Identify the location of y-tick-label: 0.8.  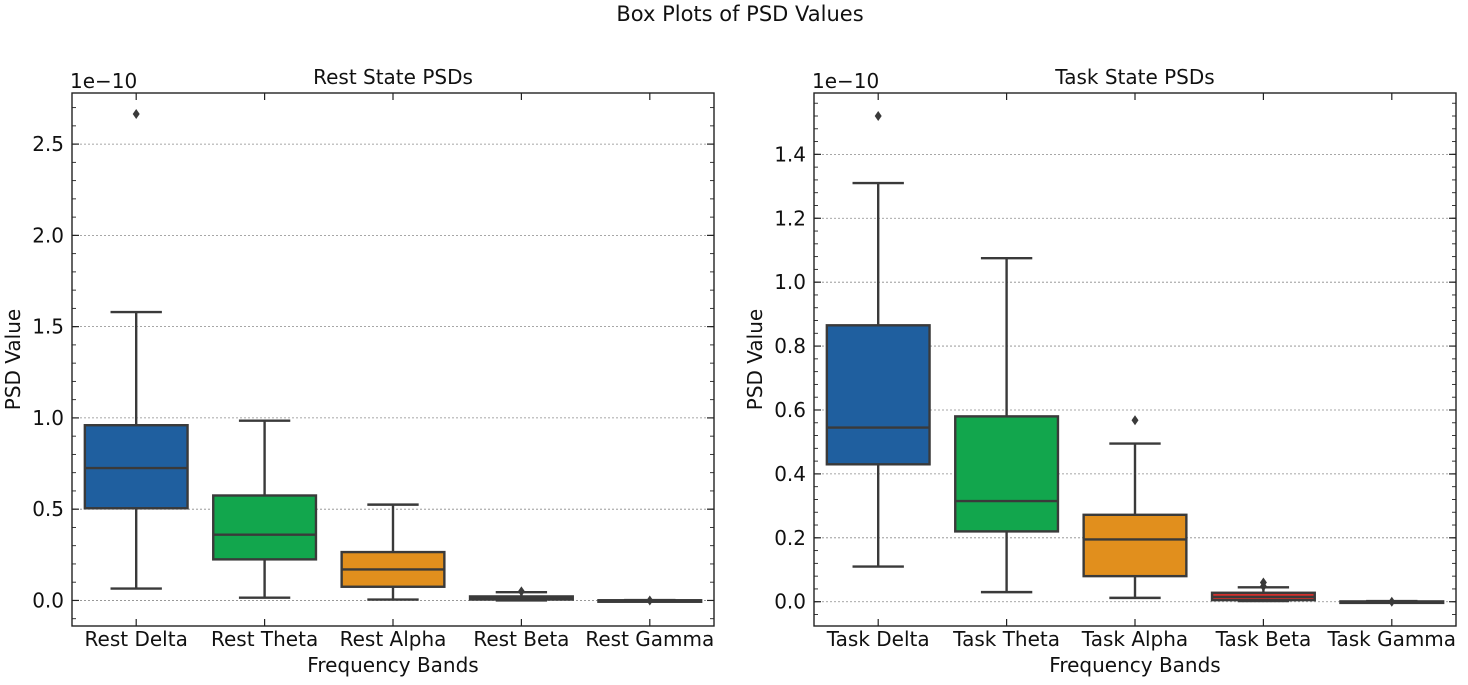
(790, 346).